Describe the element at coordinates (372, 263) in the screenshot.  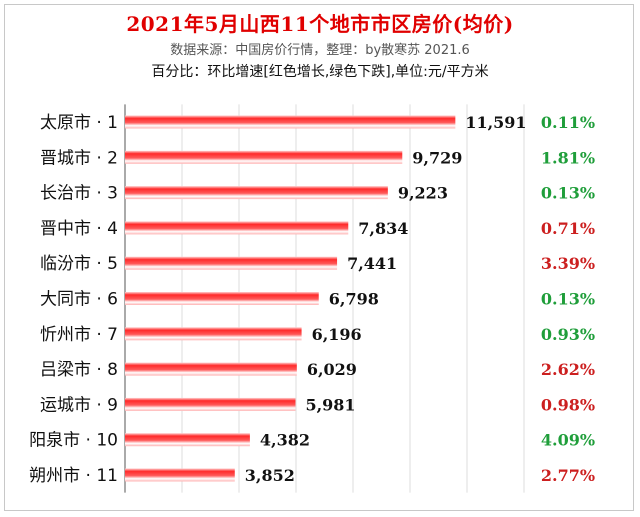
I see `value-label: 7,441` at that location.